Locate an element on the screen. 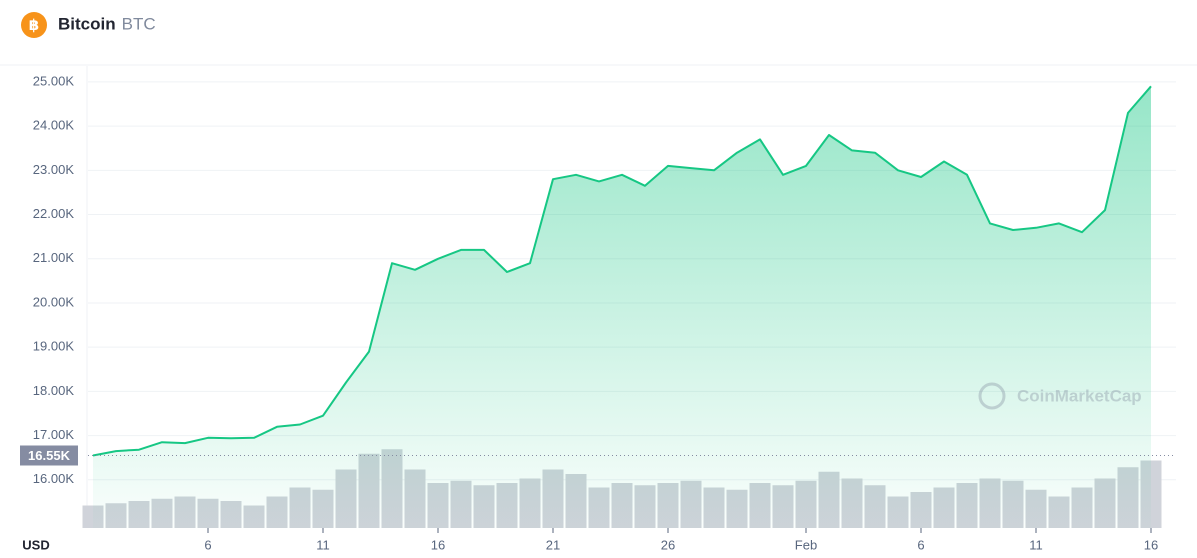 This screenshot has width=1197, height=558. price-marker-label: 16.55K is located at coordinates (49, 455).